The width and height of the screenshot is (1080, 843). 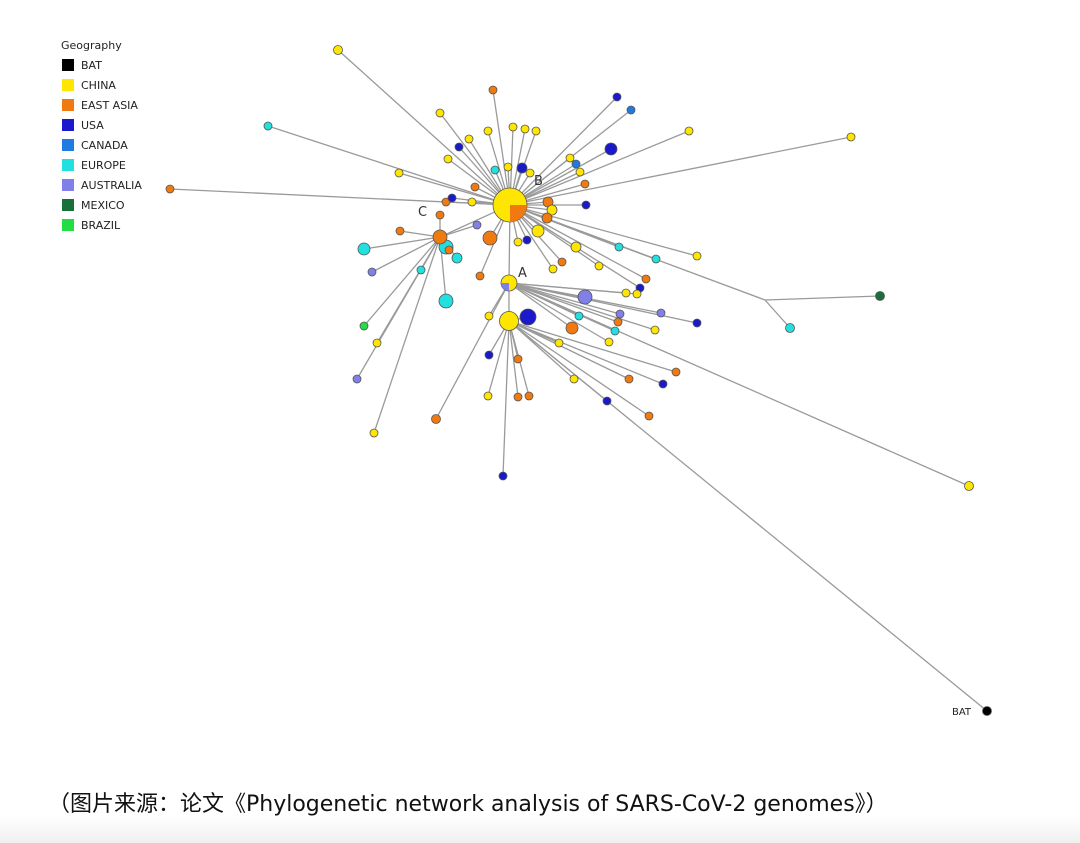 What do you see at coordinates (104, 145) in the screenshot?
I see `legend-label-canada: CANADA` at bounding box center [104, 145].